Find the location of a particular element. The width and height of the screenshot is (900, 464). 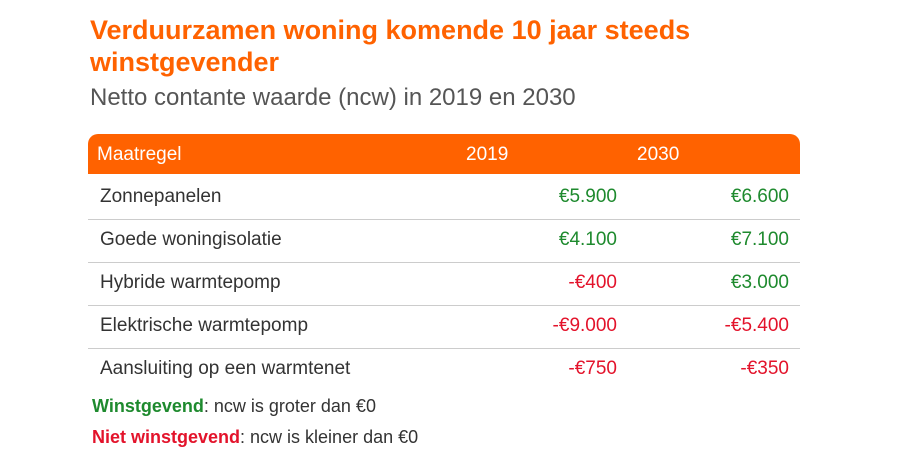

value-cell: €3.000 is located at coordinates (759, 282).